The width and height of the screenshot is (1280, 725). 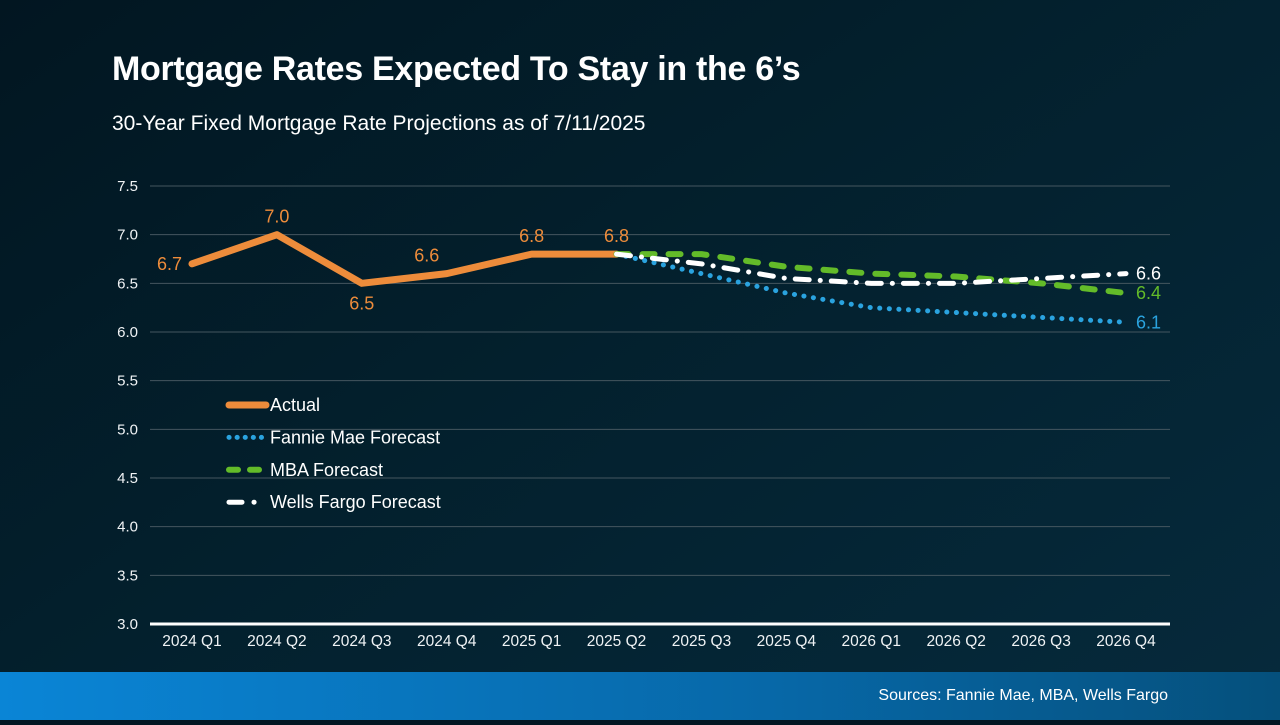 I want to click on x-tick-label: 2025 Q2, so click(x=616, y=641).